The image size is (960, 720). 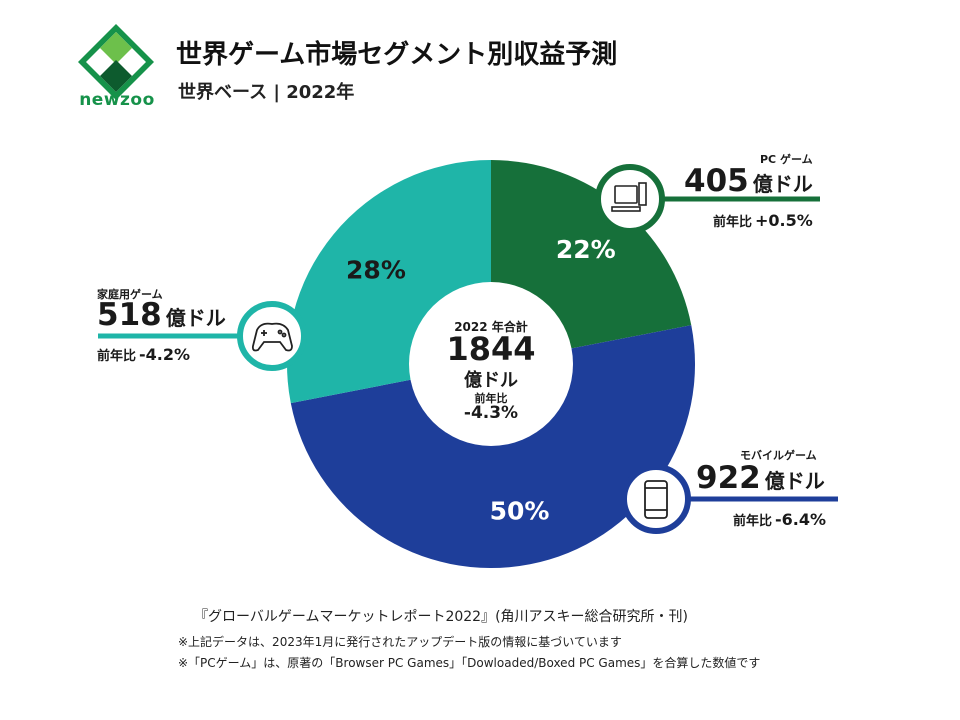 I want to click on gamepad-icon, so click(x=272, y=337).